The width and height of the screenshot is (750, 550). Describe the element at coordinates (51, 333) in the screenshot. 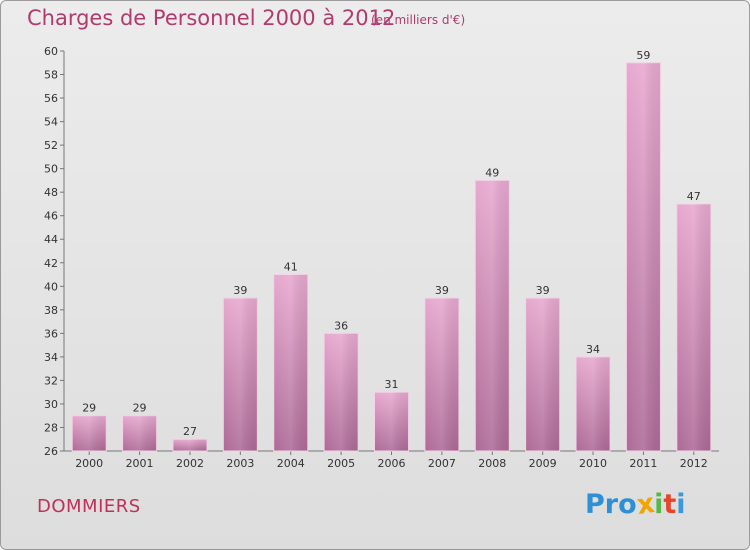

I see `y-tick-label: 36` at that location.